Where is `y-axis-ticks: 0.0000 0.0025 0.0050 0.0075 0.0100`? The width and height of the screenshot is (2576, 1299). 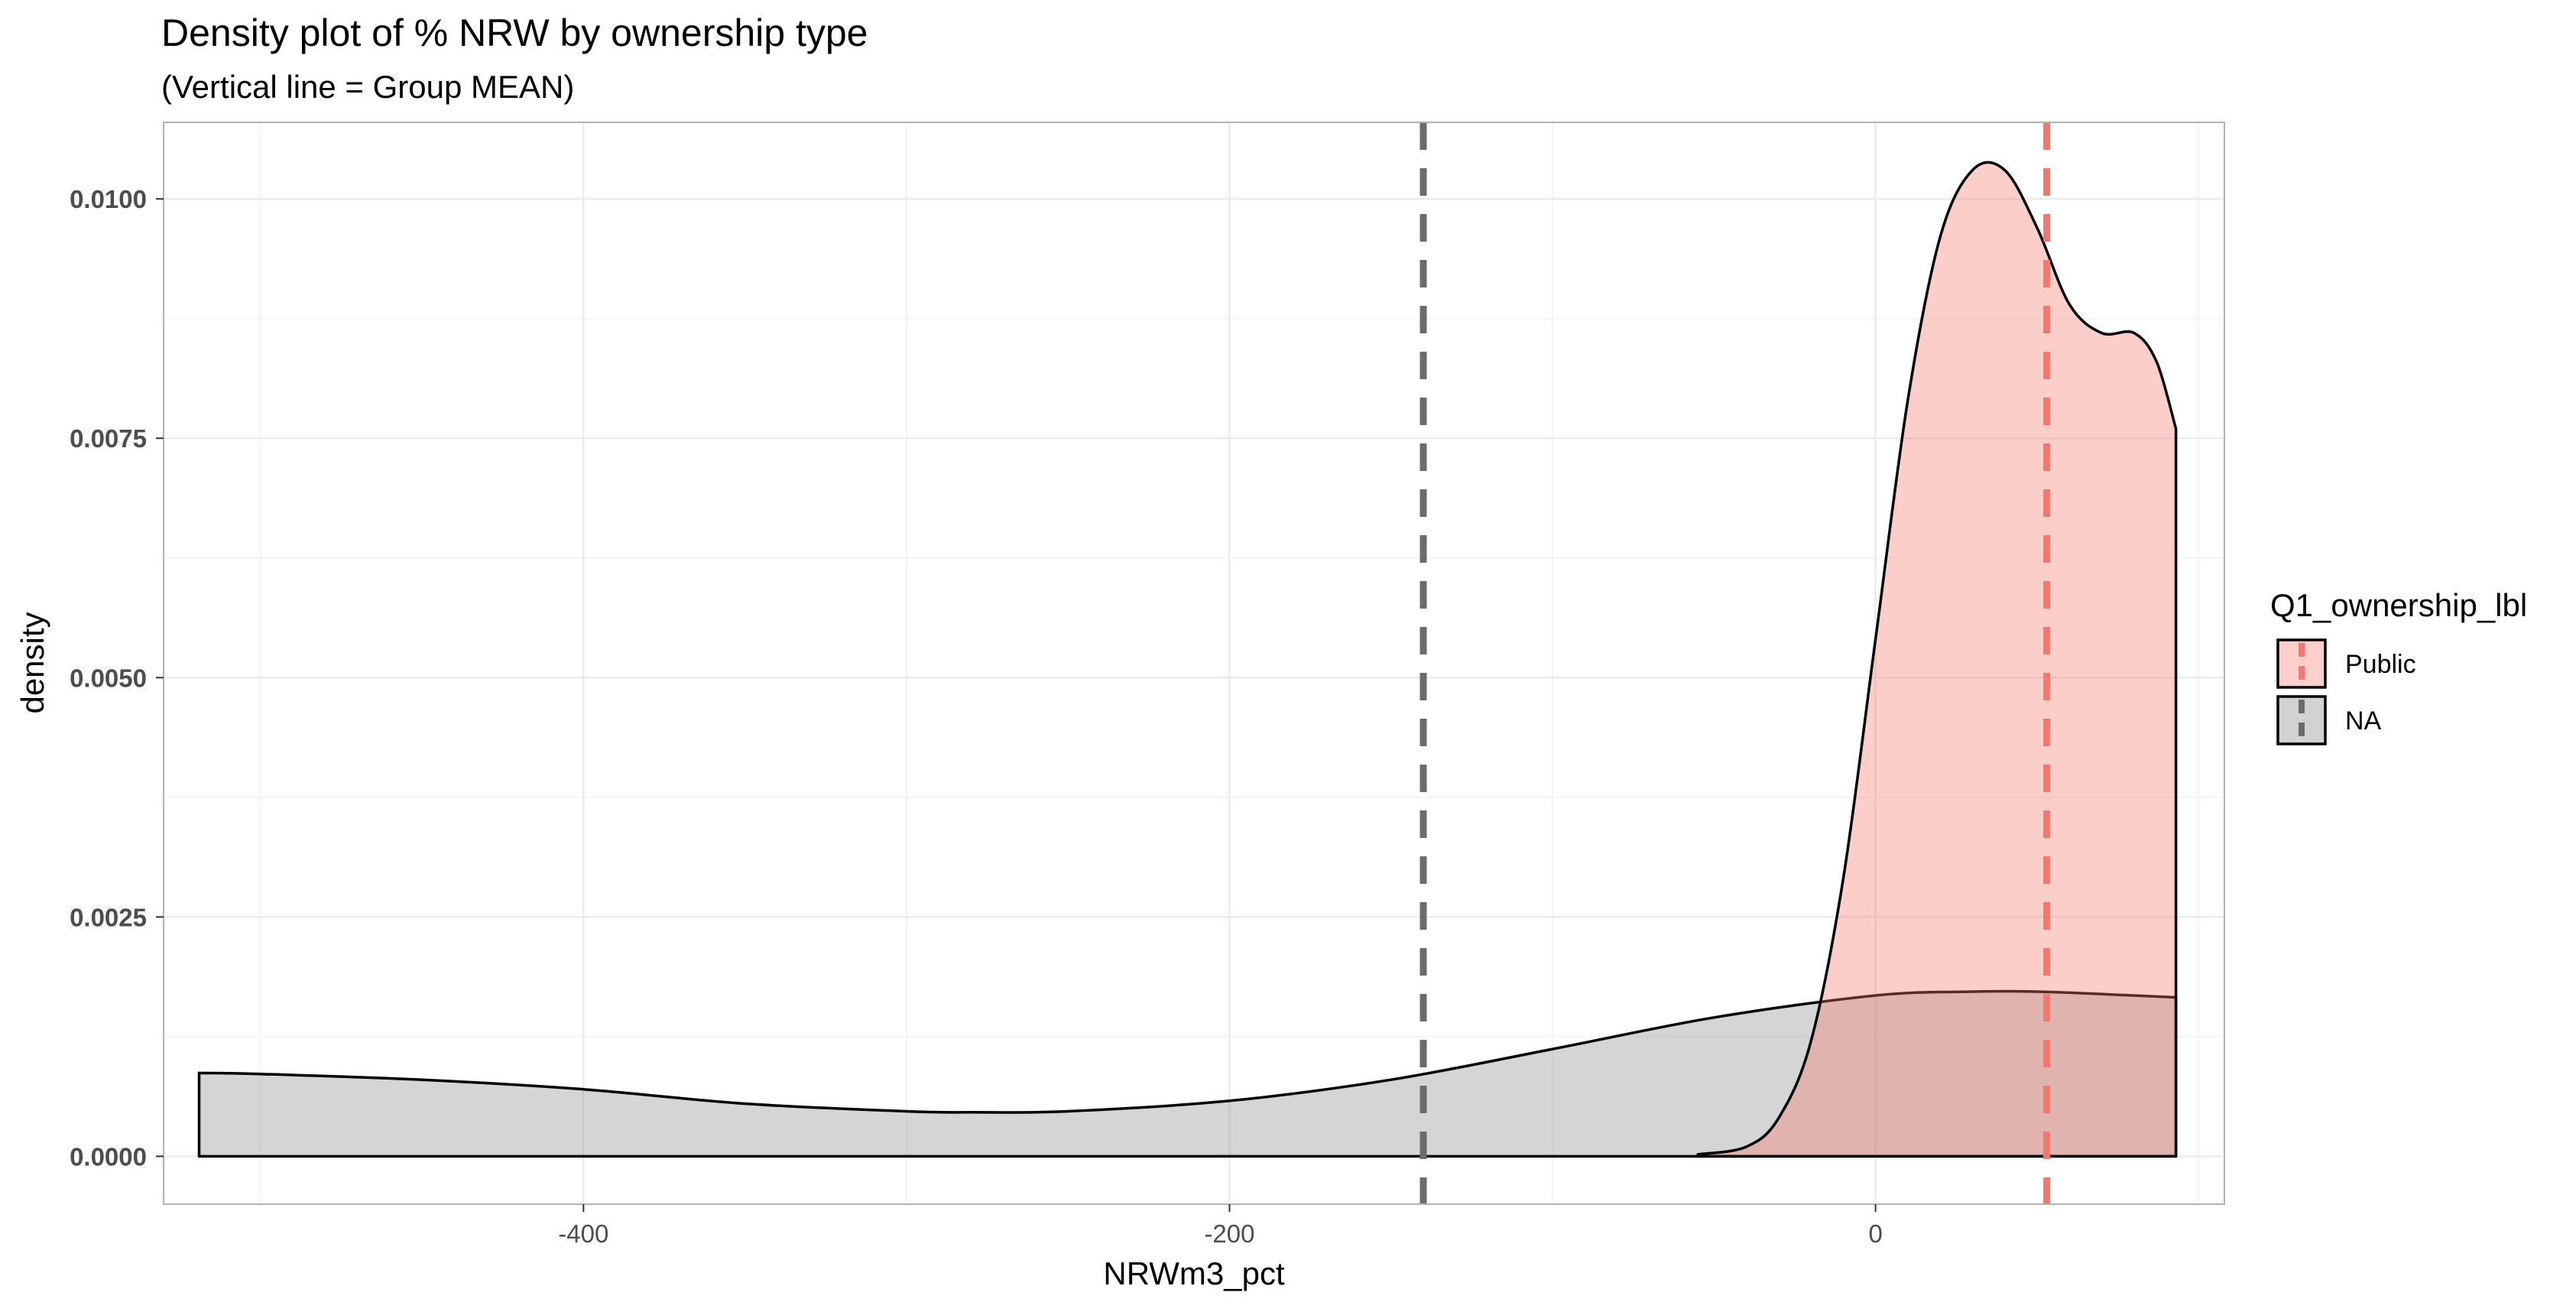 y-axis-ticks: 0.0000 0.0025 0.0050 0.0075 0.0100 is located at coordinates (117, 678).